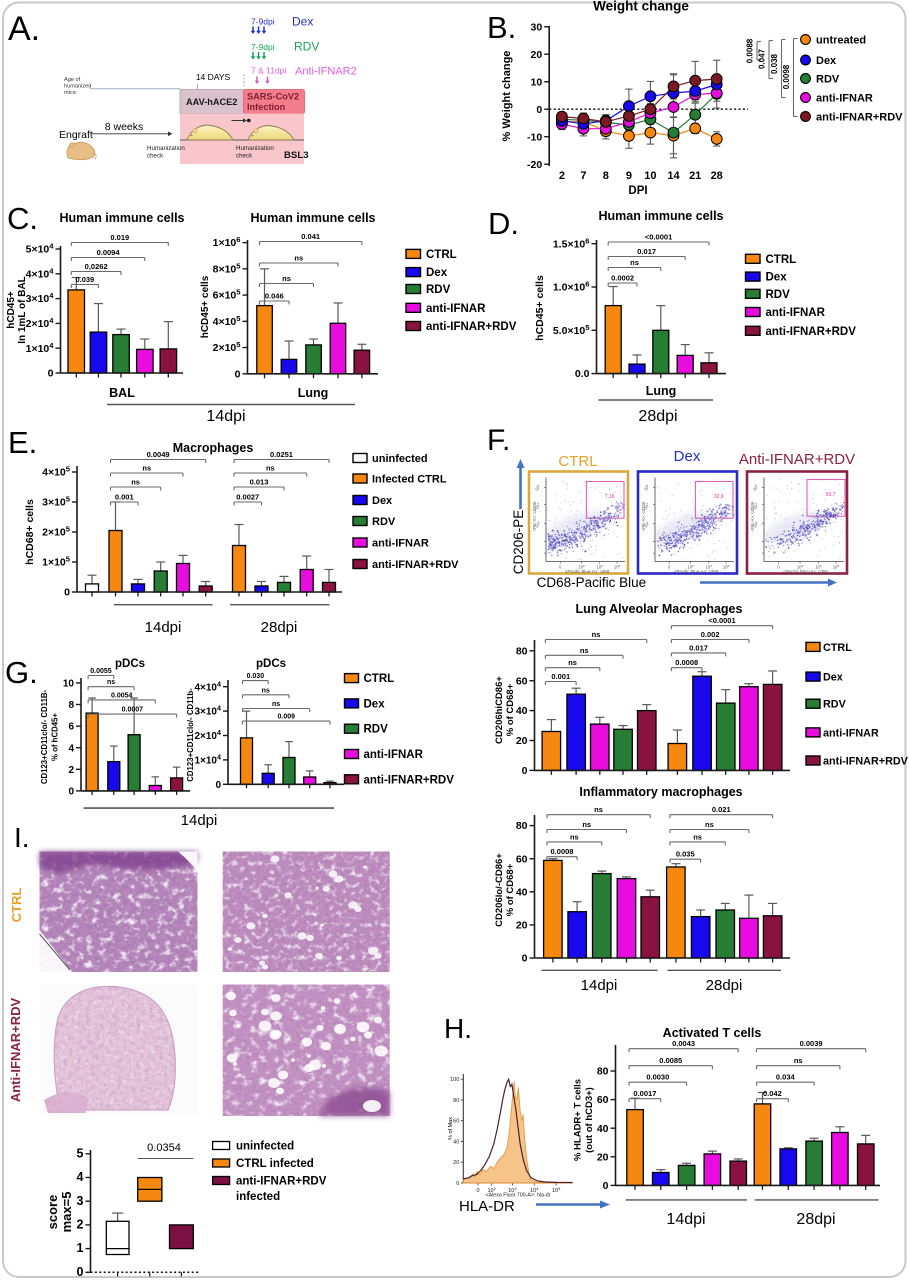 This screenshot has width=909, height=1285. What do you see at coordinates (587, 571) in the screenshot?
I see `svg-text: <Pacific Blue-A>: cd68` at bounding box center [587, 571].